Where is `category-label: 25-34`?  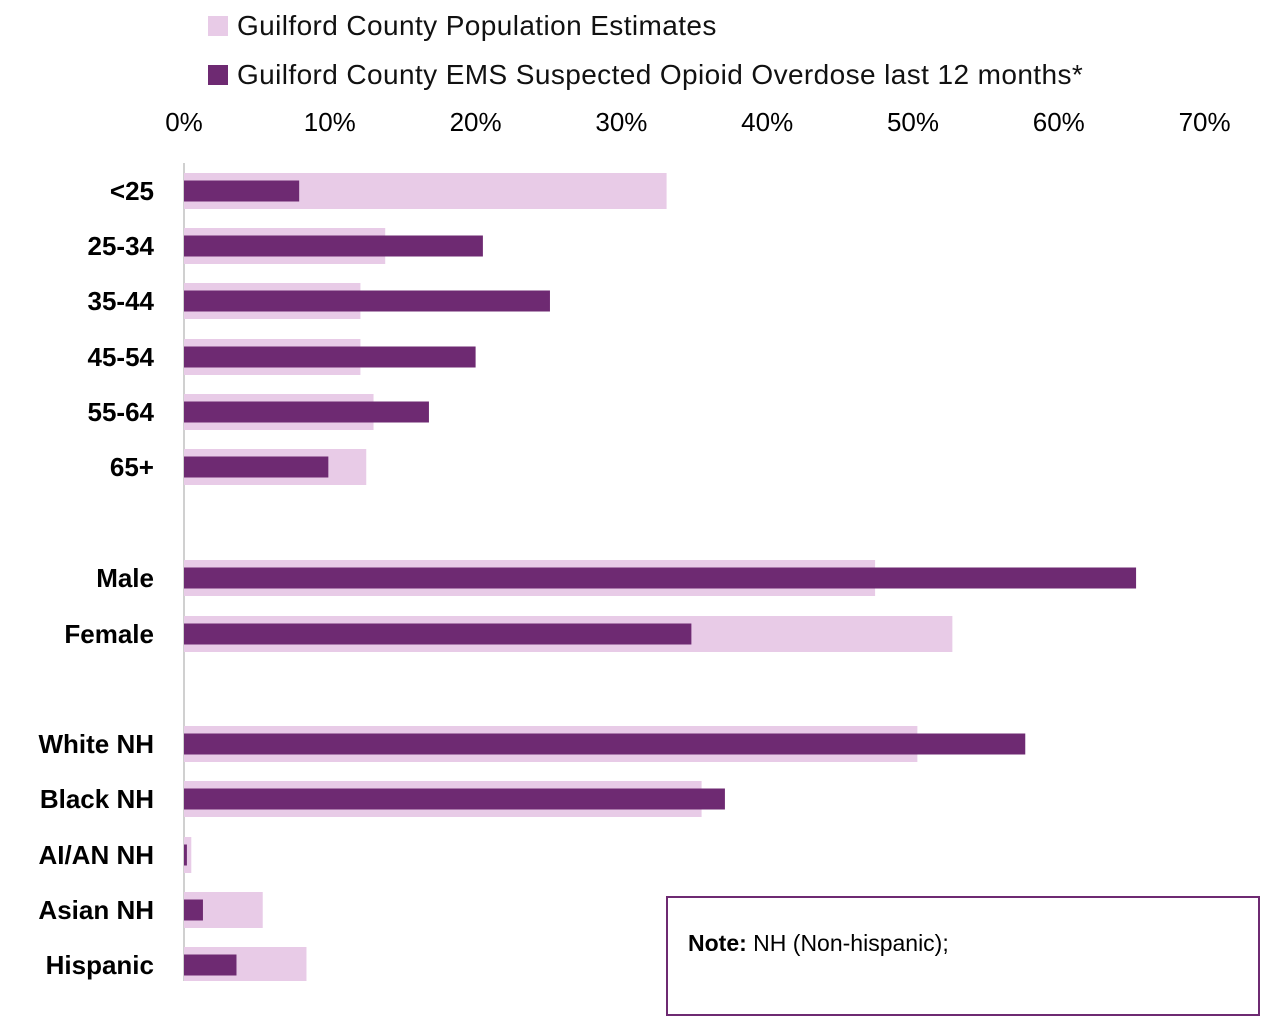 category-label: 25-34 is located at coordinates (121, 246).